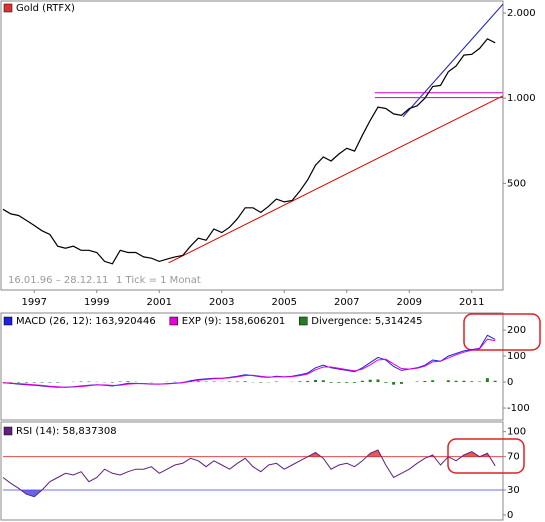 The width and height of the screenshot is (545, 522). What do you see at coordinates (409, 302) in the screenshot?
I see `x-tick-label: 2009` at bounding box center [409, 302].